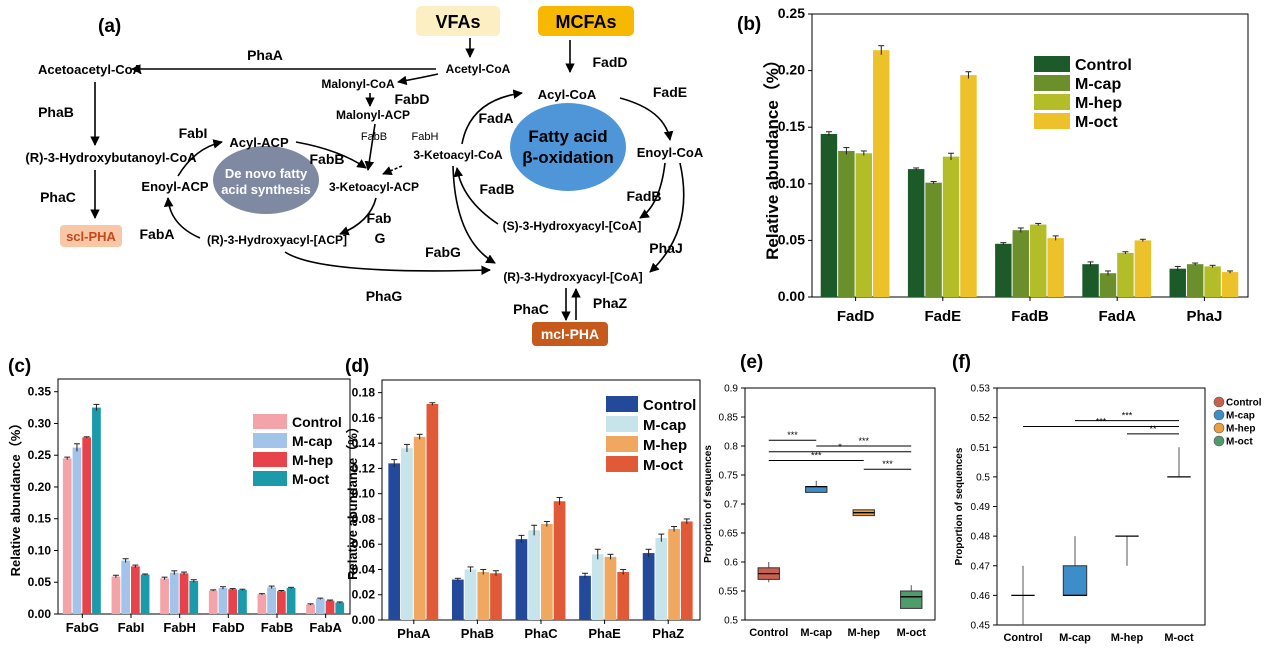 The image size is (1268, 650). Describe the element at coordinates (310, 609) in the screenshot. I see `bar-Control-FabA` at that location.